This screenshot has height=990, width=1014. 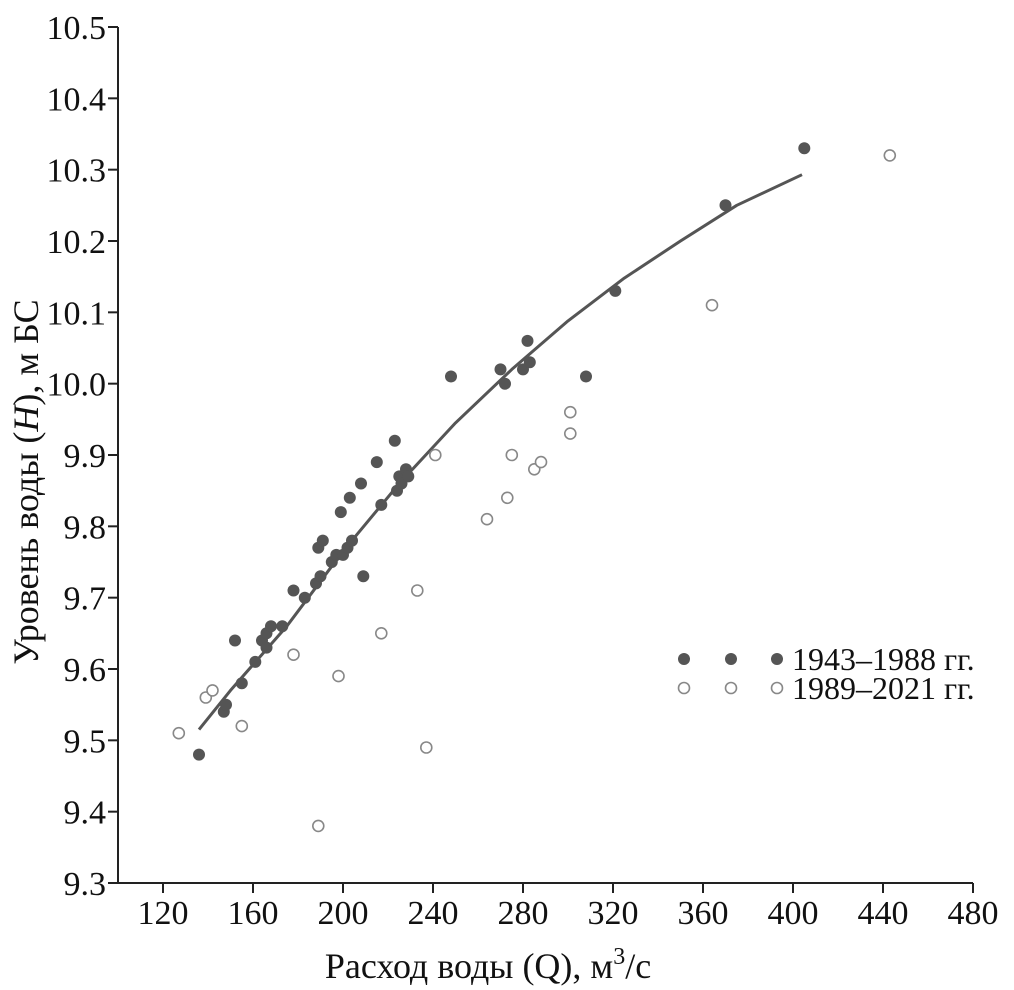 What do you see at coordinates (488, 965) in the screenshot?
I see `x-axis-title: Расход воды (Q), м3/с` at bounding box center [488, 965].